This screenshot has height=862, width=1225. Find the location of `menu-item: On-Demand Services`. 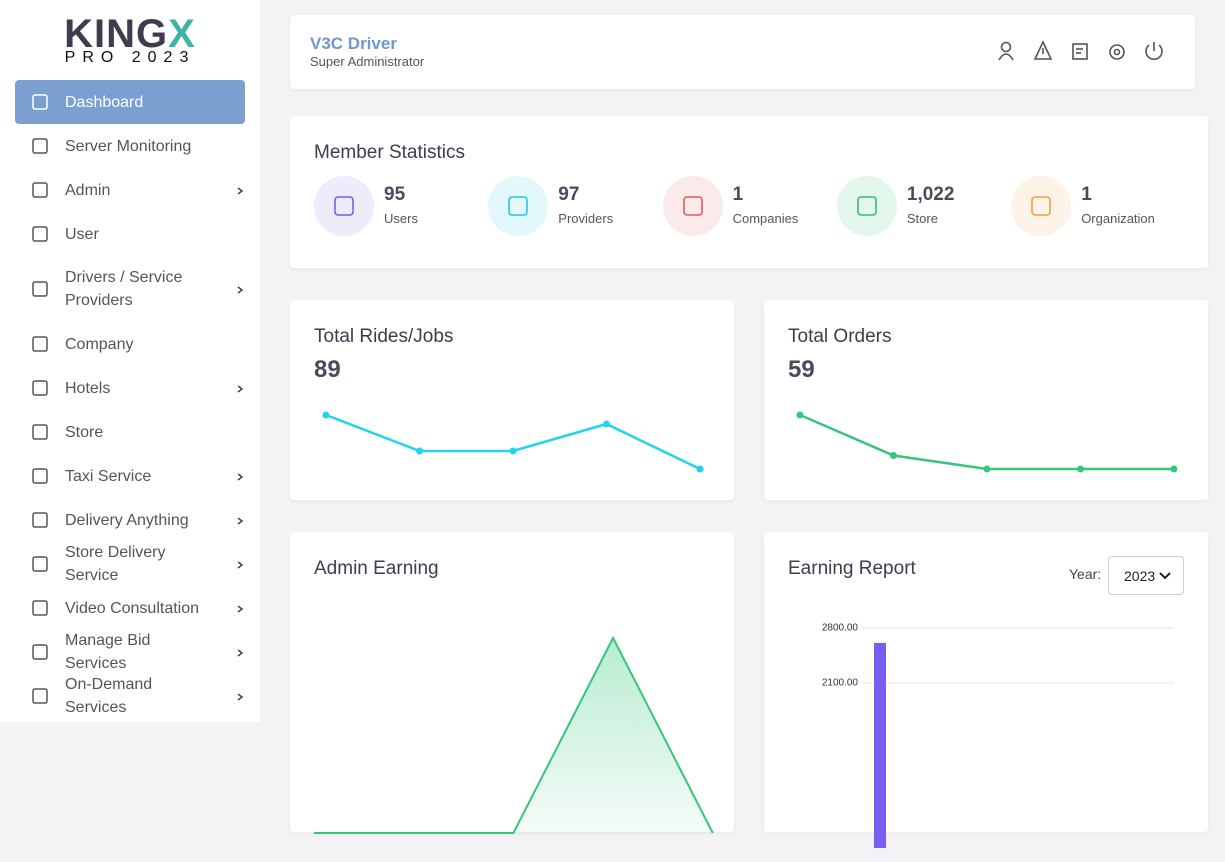

menu-item: On-Demand Services is located at coordinates (130, 696).